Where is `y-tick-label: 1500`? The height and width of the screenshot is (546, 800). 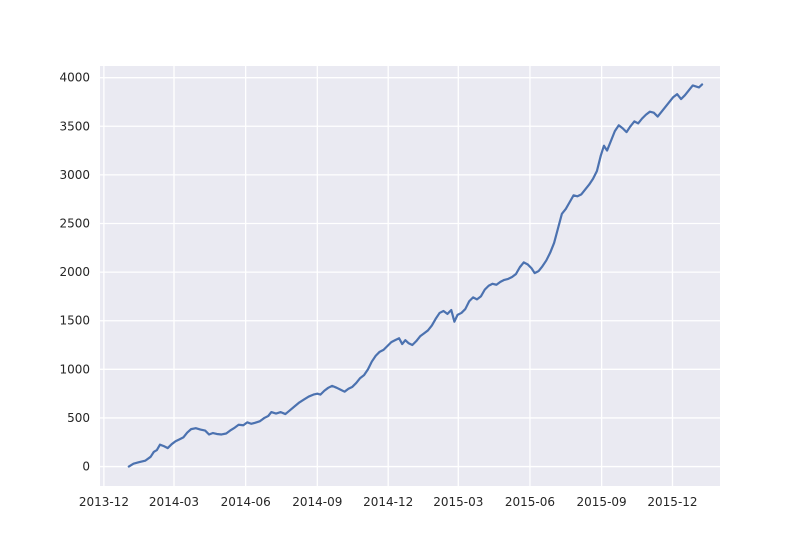
y-tick-label: 1500 is located at coordinates (74, 321).